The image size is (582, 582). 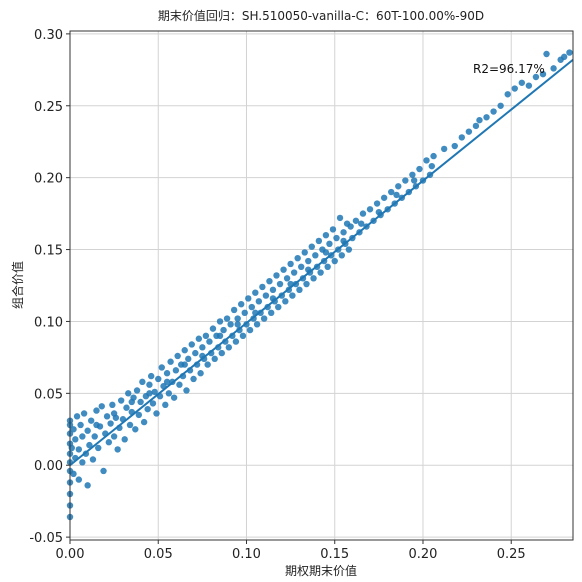 What do you see at coordinates (48, 251) in the screenshot?
I see `y-tick-label: 0.15` at bounding box center [48, 251].